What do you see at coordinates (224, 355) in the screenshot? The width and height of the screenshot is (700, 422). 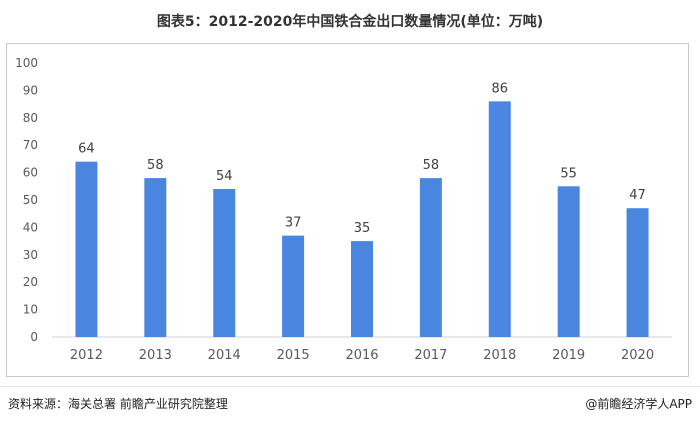 I see `x-tick-label: 2014` at bounding box center [224, 355].